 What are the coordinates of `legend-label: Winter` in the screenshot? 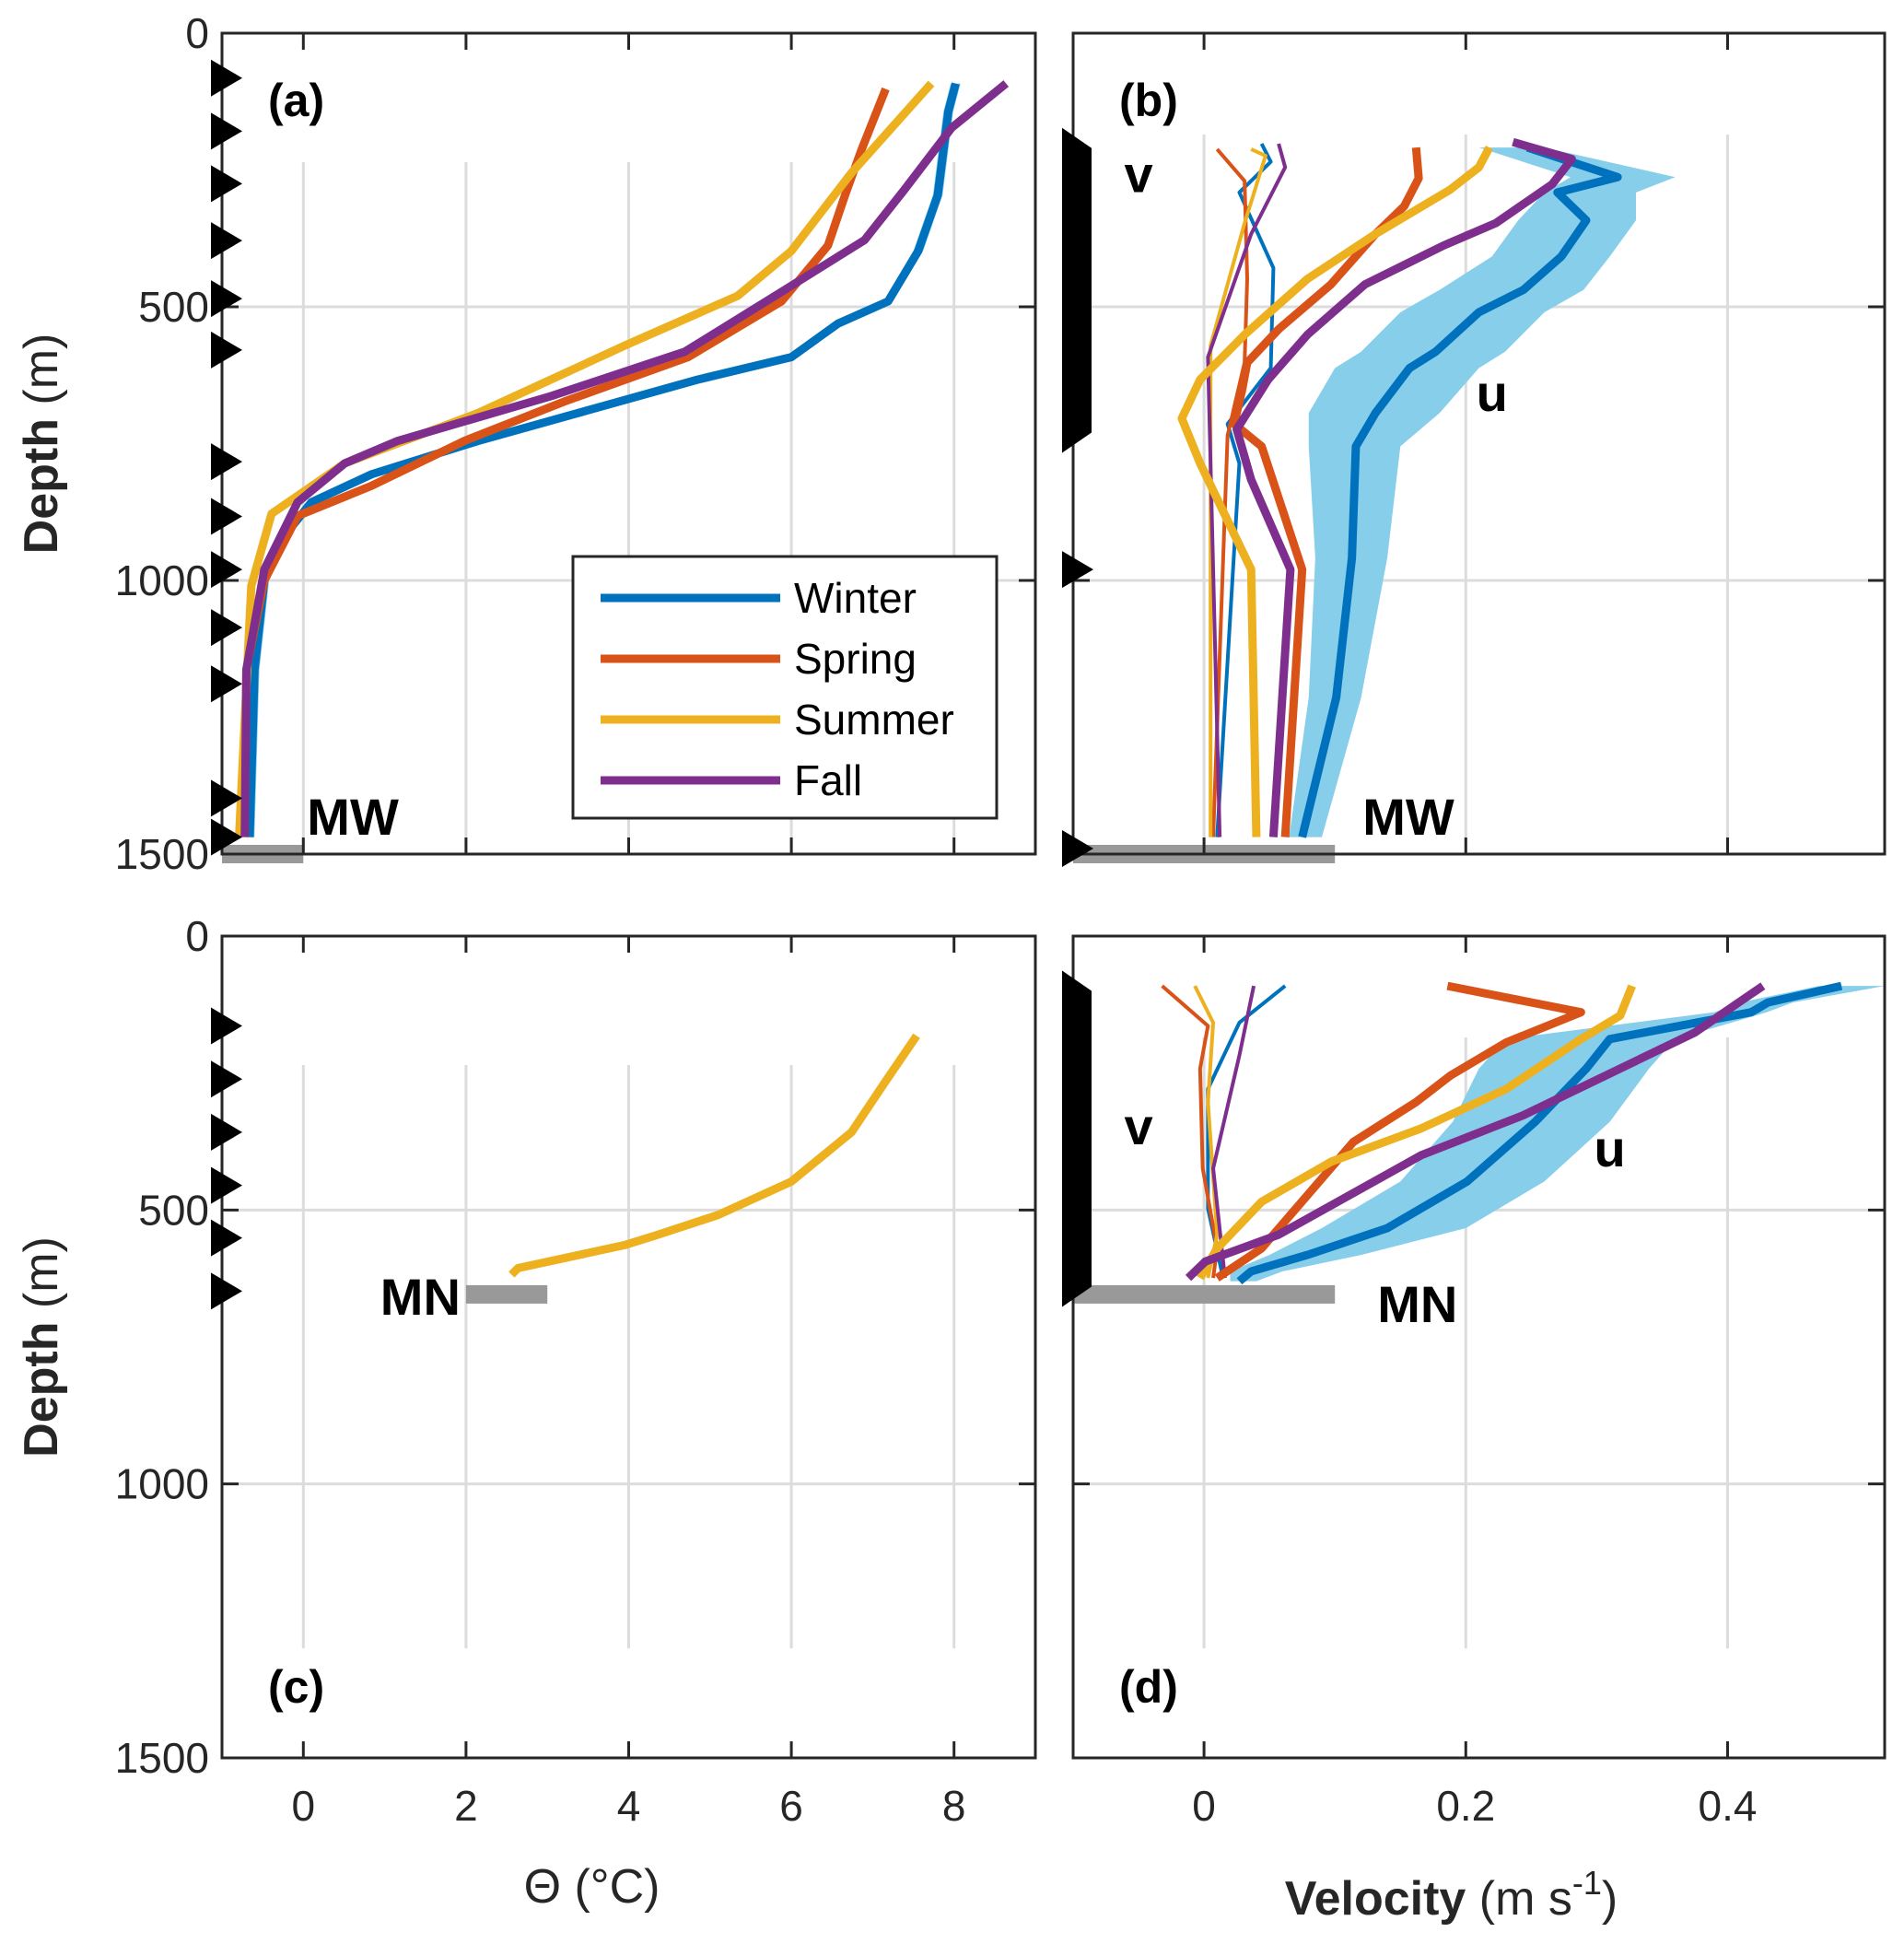 It's located at (855, 598).